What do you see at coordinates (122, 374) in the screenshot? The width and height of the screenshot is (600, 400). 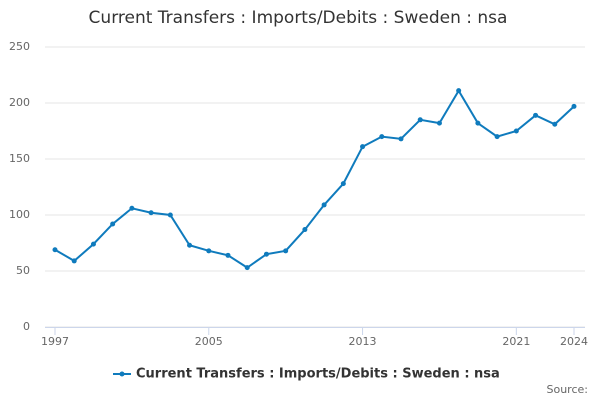 I see `legend-marker` at bounding box center [122, 374].